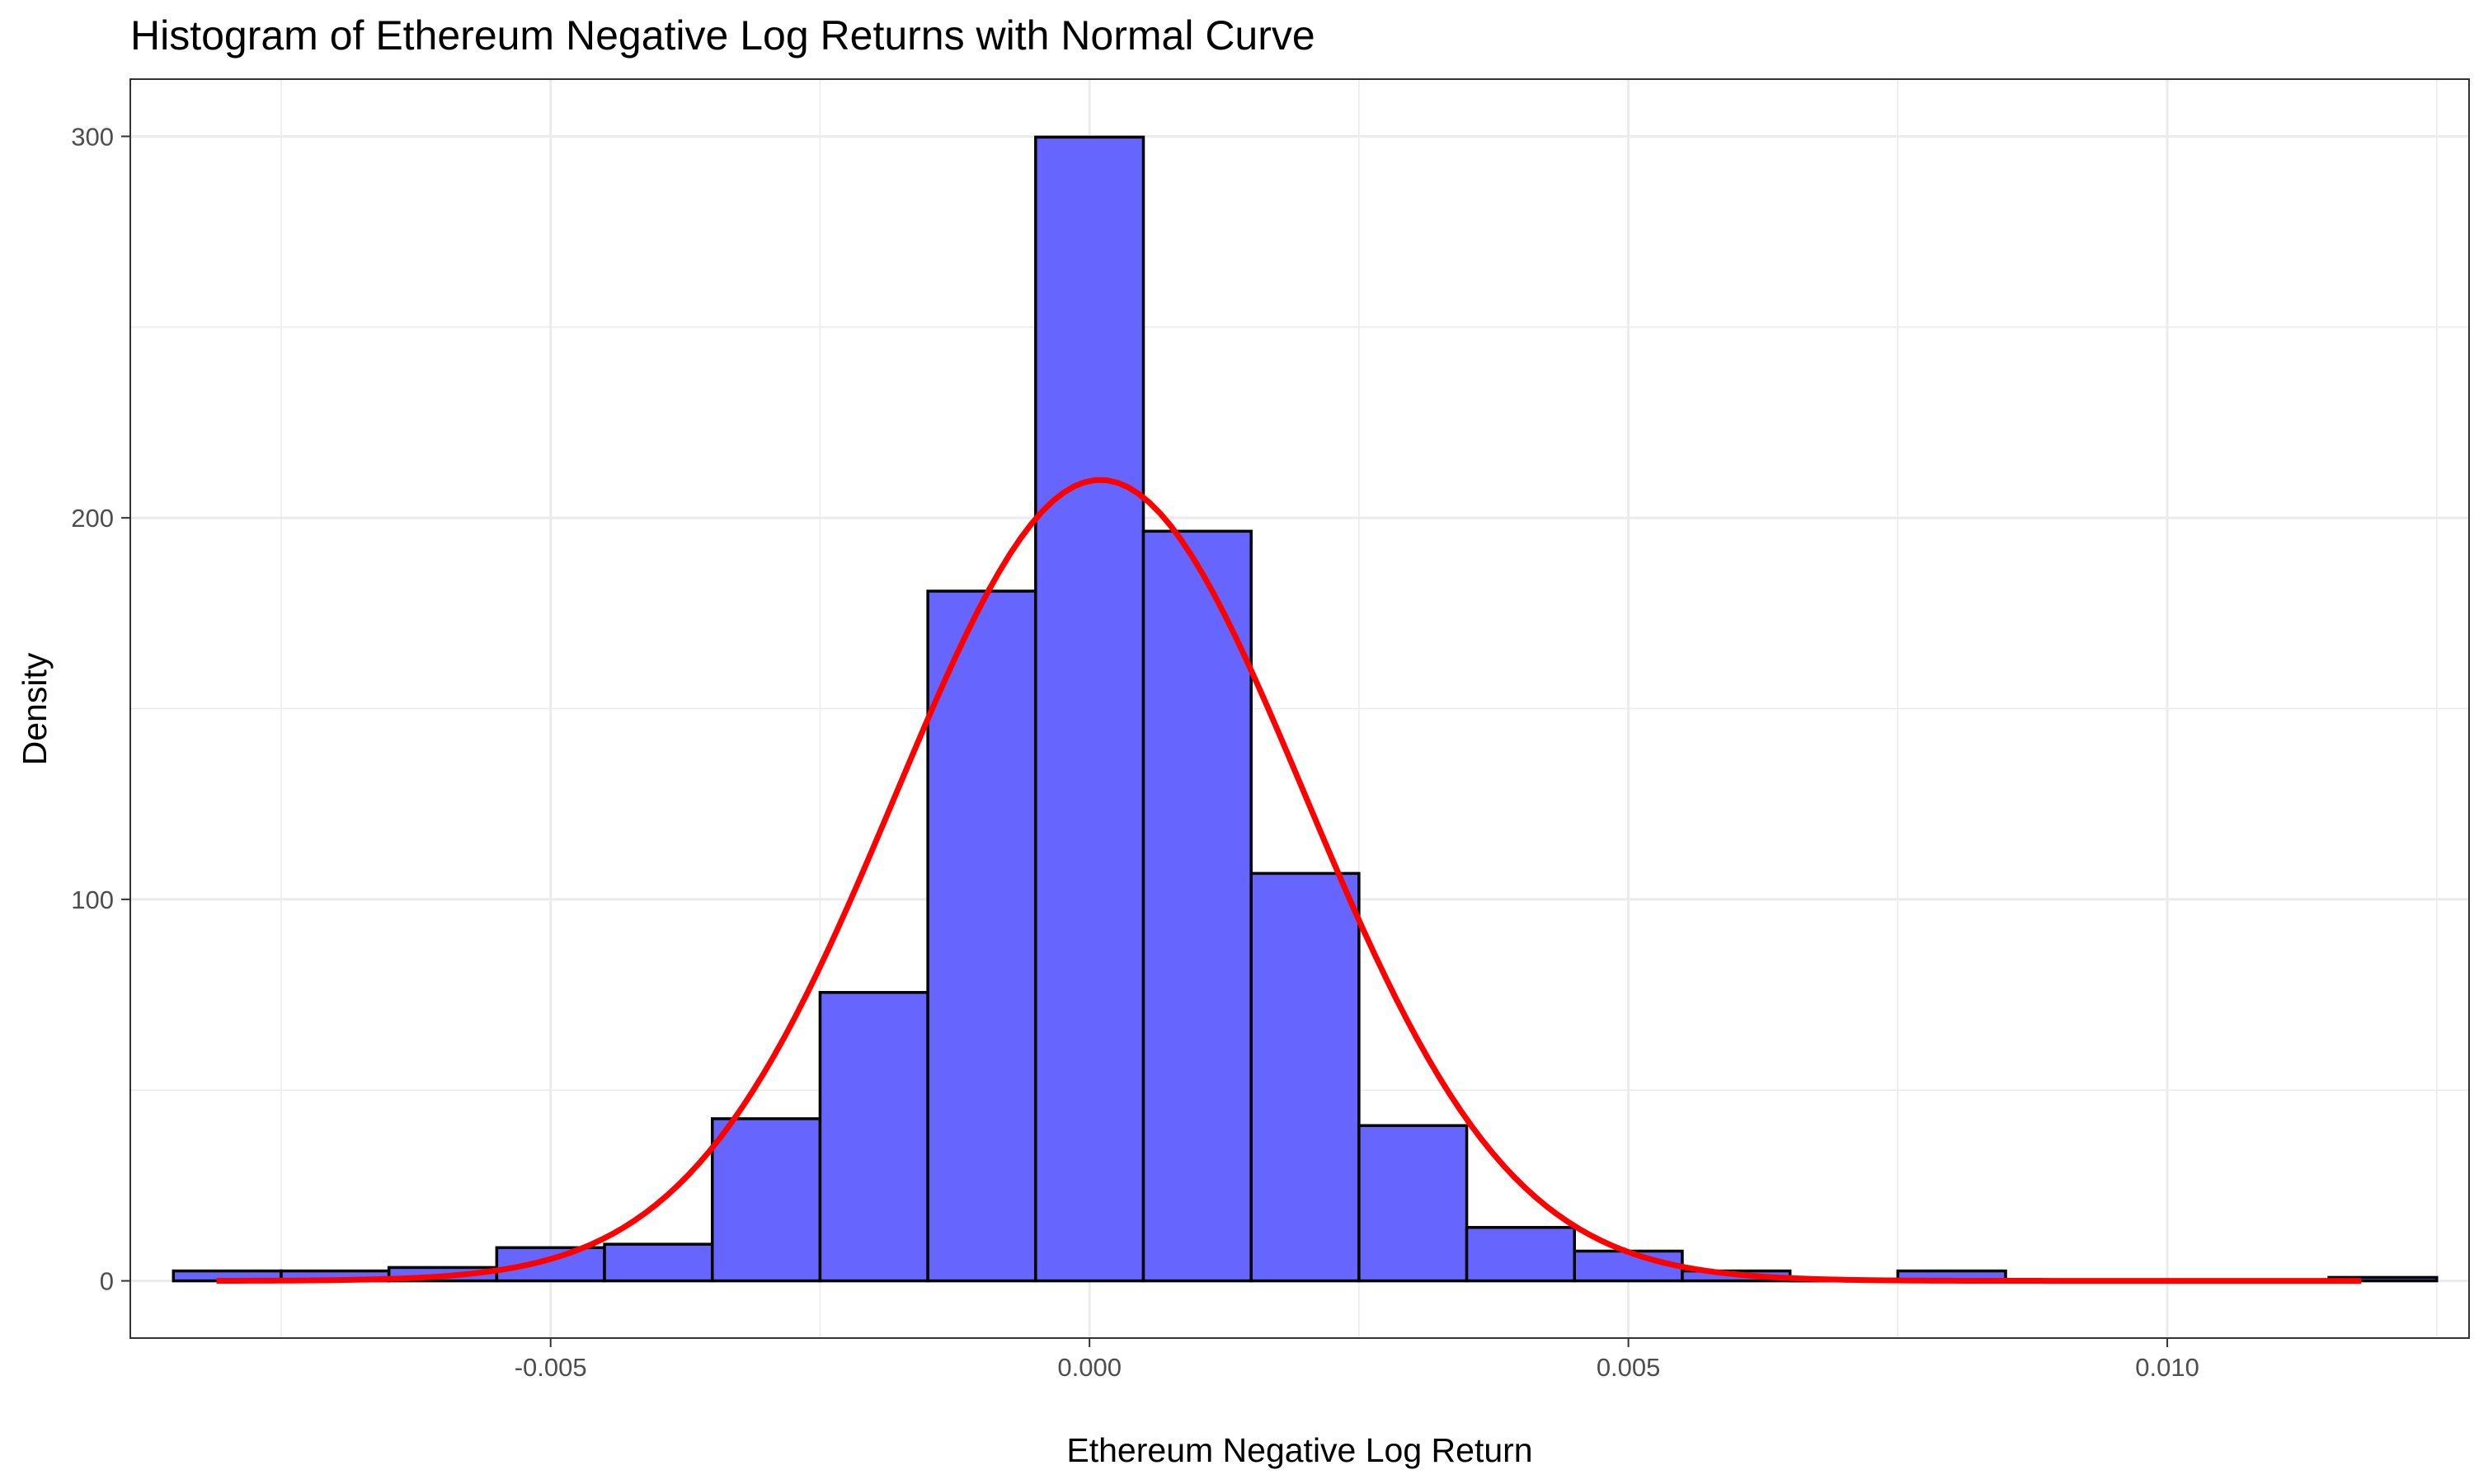  Describe the element at coordinates (1629, 1367) in the screenshot. I see `x-tick-label: 0.005` at that location.